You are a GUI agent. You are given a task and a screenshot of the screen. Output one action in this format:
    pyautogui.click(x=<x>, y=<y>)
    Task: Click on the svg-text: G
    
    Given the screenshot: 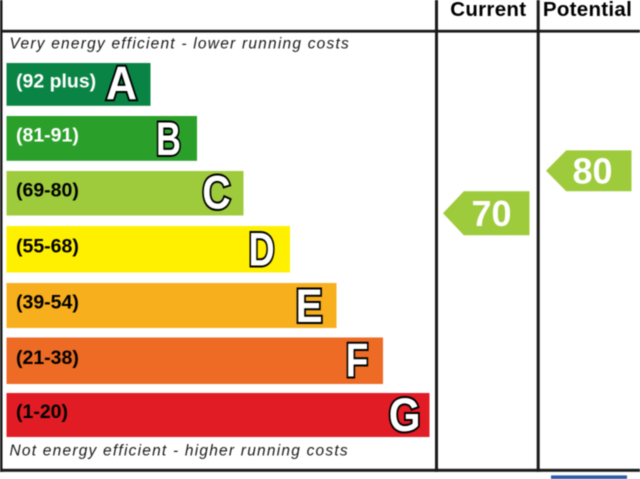 What is the action you would take?
    pyautogui.click(x=405, y=414)
    